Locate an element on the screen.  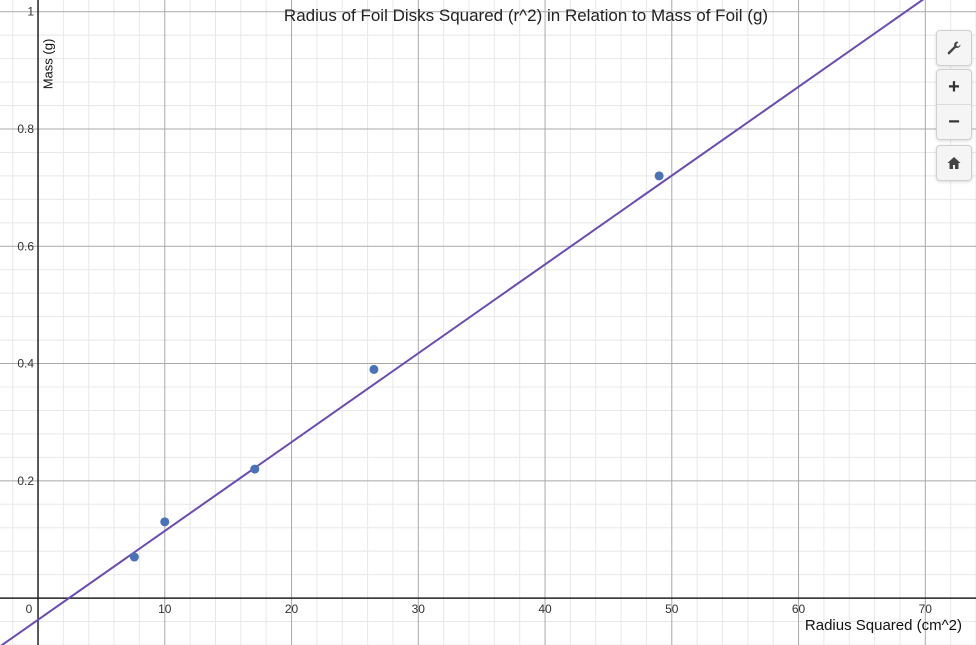
x-axis-label: Radius Squared (cm^2) is located at coordinates (883, 625).